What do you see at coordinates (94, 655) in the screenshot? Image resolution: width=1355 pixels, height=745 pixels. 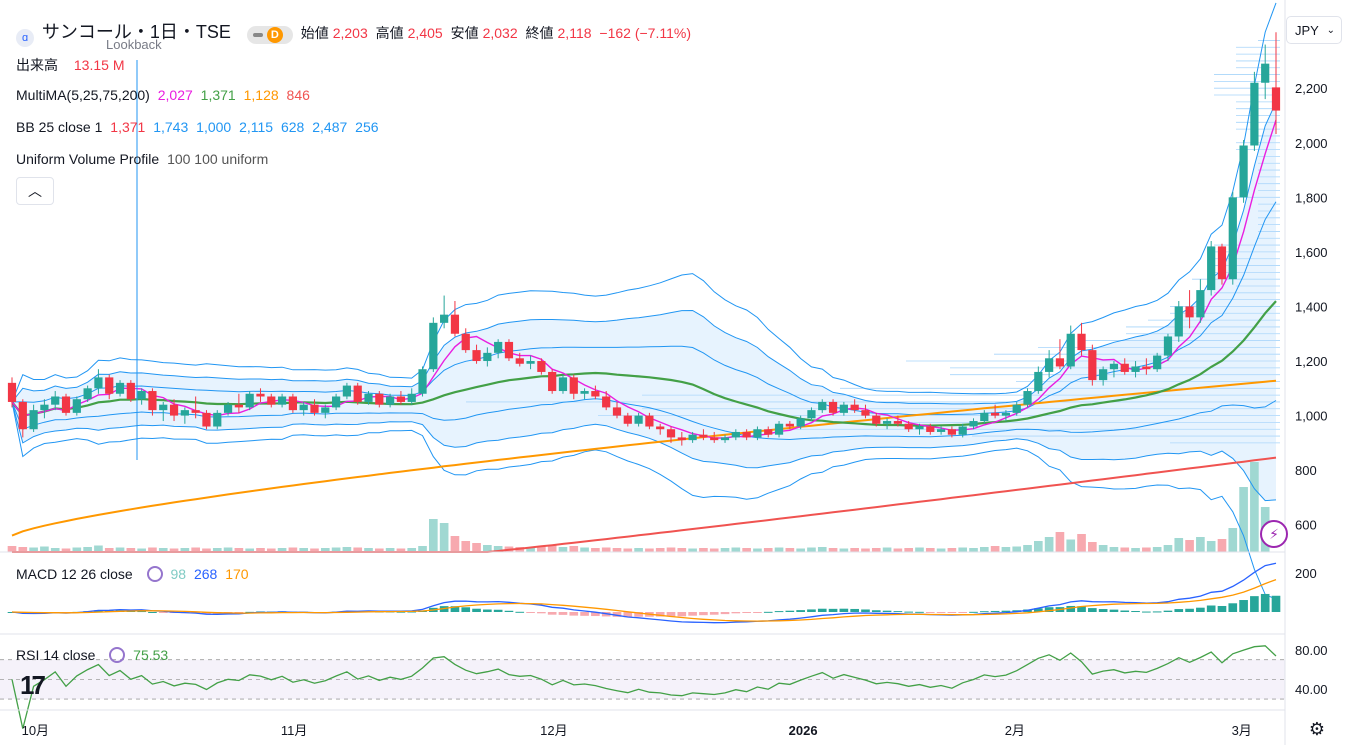 I see `rsi-legend: RSI 14 close 75.53` at bounding box center [94, 655].